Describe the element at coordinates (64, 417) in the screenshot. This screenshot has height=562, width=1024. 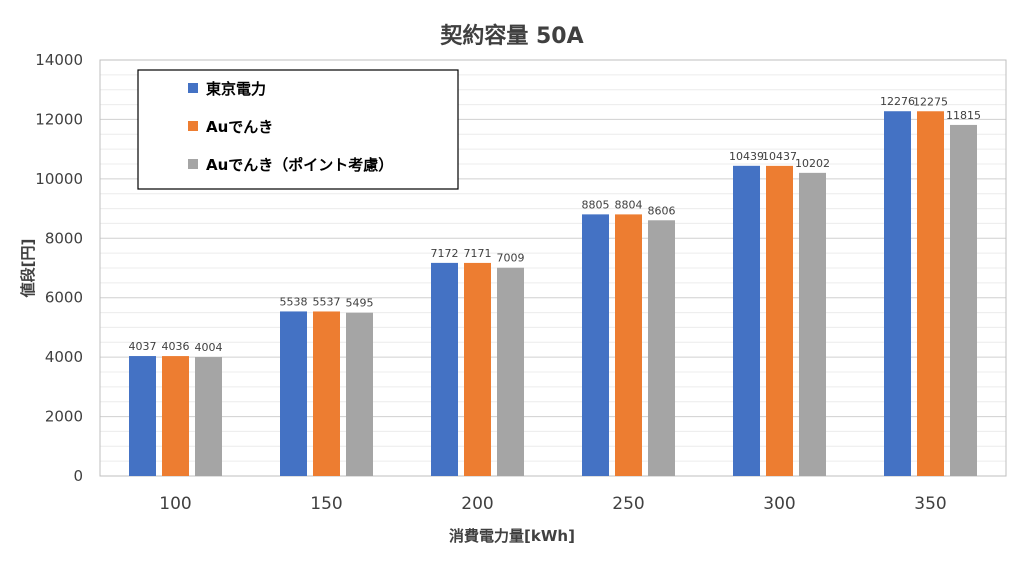
I see `y-tick-label: 2000` at that location.